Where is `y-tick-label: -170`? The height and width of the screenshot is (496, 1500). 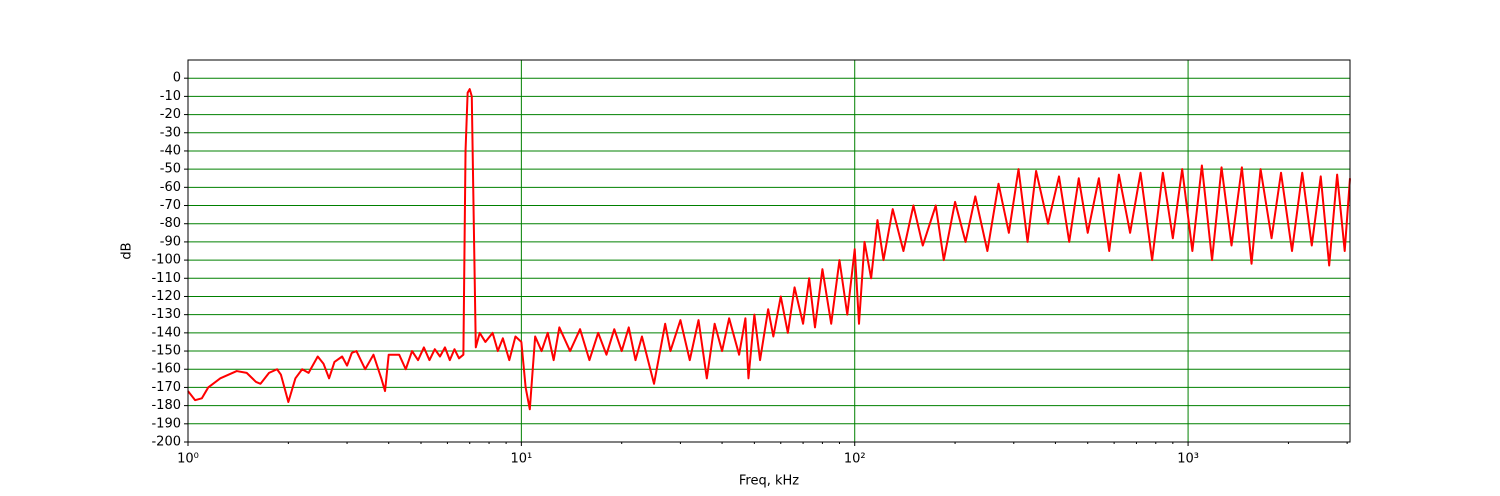
y-tick-label: -170 is located at coordinates (166, 387).